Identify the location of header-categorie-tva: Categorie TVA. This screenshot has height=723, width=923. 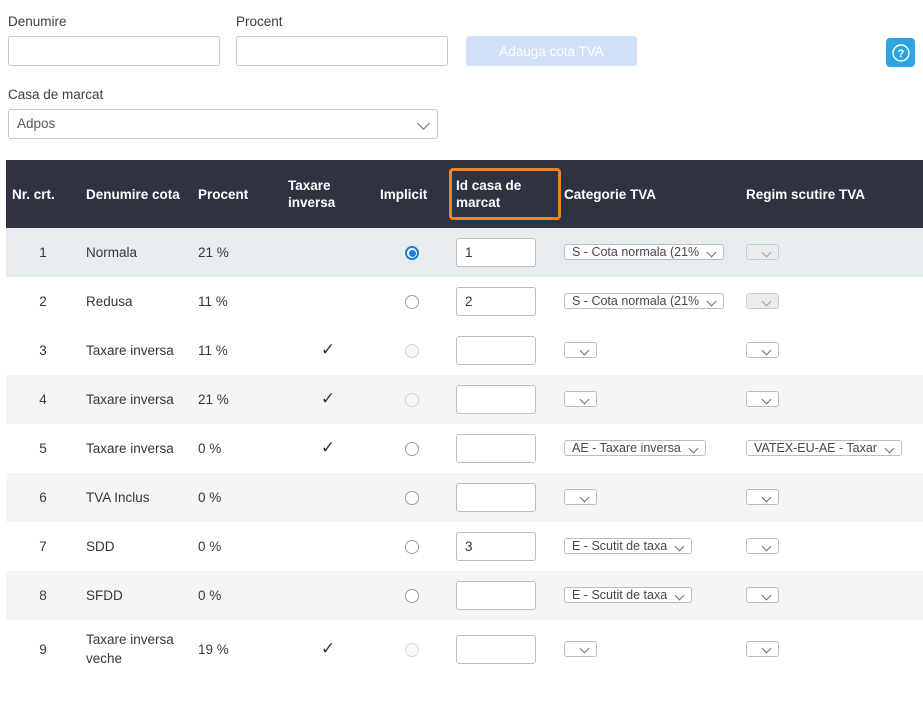
(649, 194).